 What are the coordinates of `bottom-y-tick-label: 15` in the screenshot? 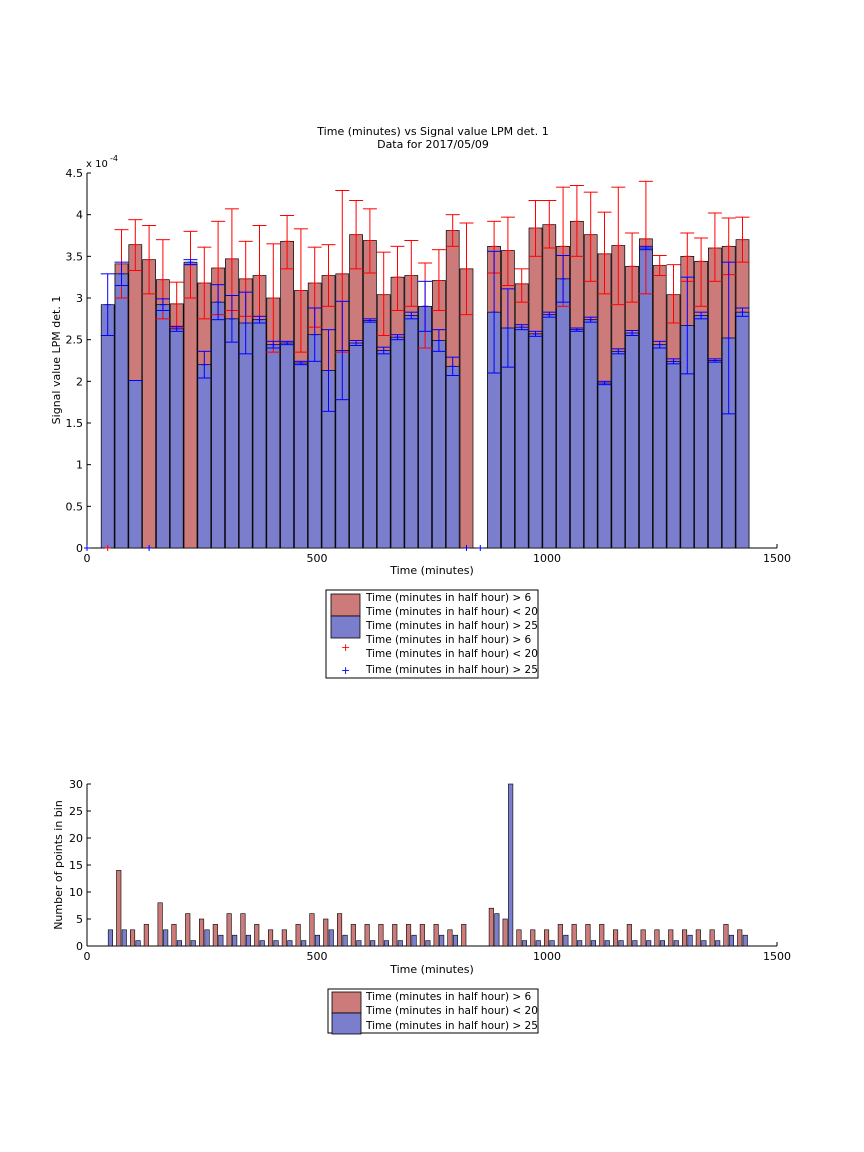 It's located at (76, 865).